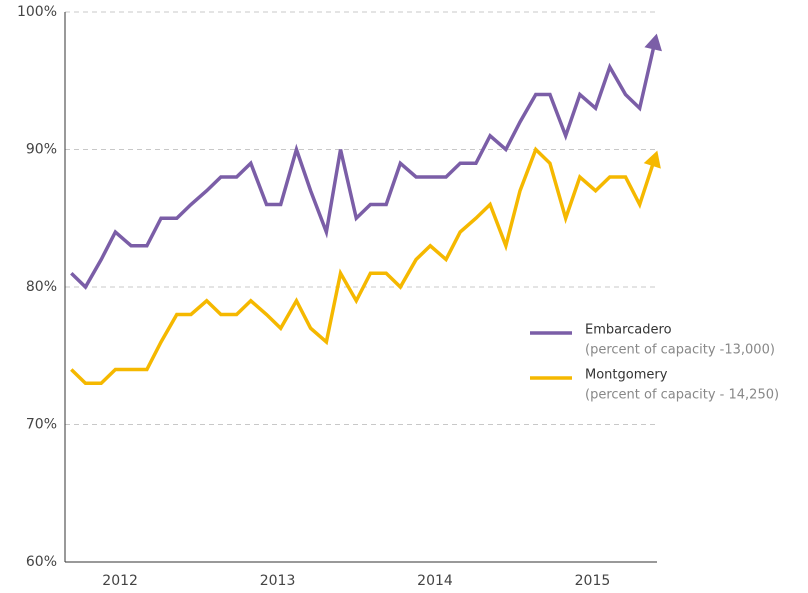 The height and width of the screenshot is (593, 808). I want to click on y-tick-label: 60%, so click(41, 562).